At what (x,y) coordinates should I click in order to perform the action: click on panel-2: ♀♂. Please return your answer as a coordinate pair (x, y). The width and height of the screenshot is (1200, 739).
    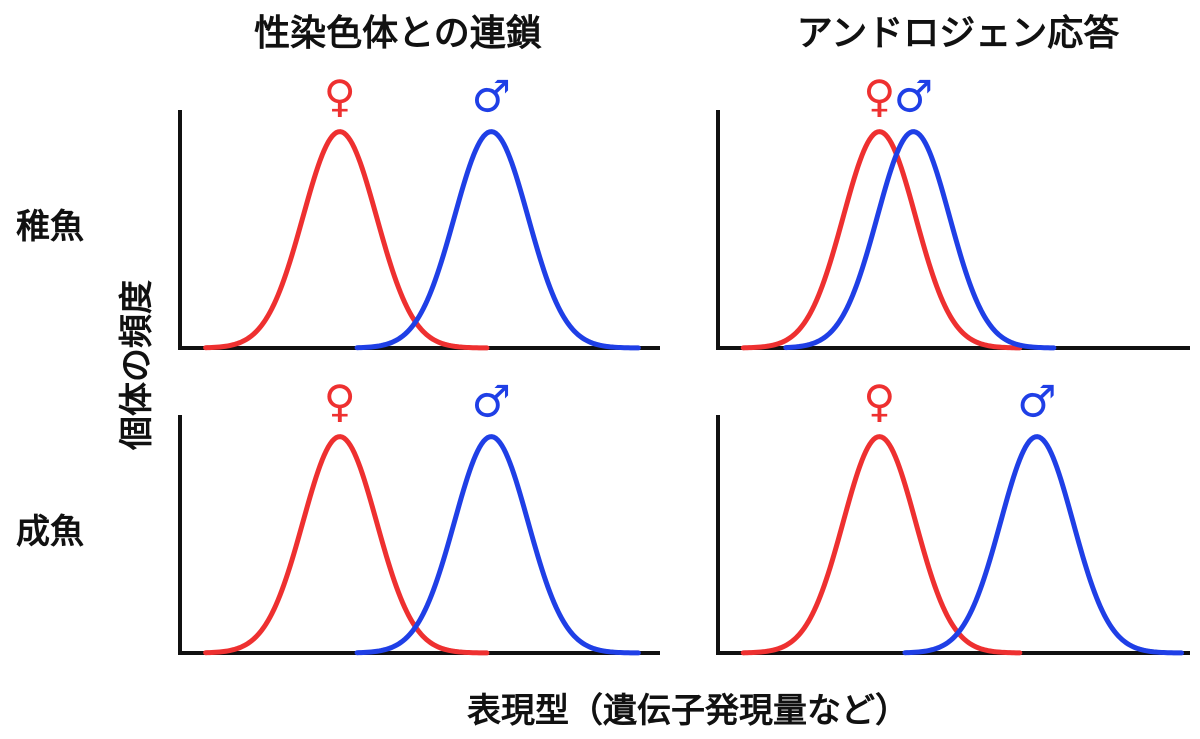
    Looking at the image, I should click on (953, 211).